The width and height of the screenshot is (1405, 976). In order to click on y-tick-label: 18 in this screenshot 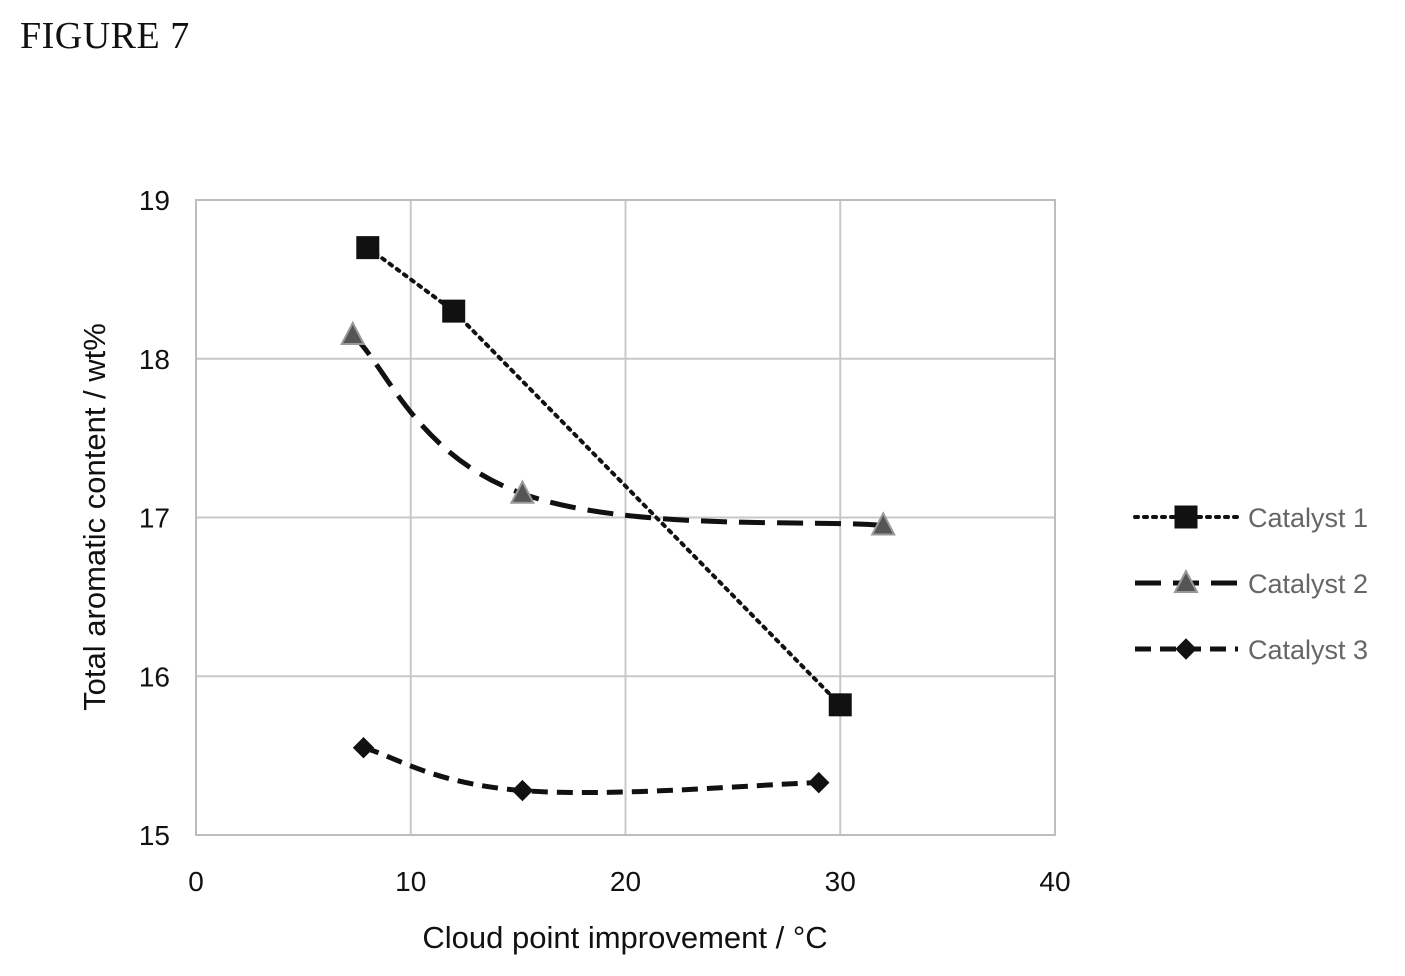, I will do `click(154, 359)`.